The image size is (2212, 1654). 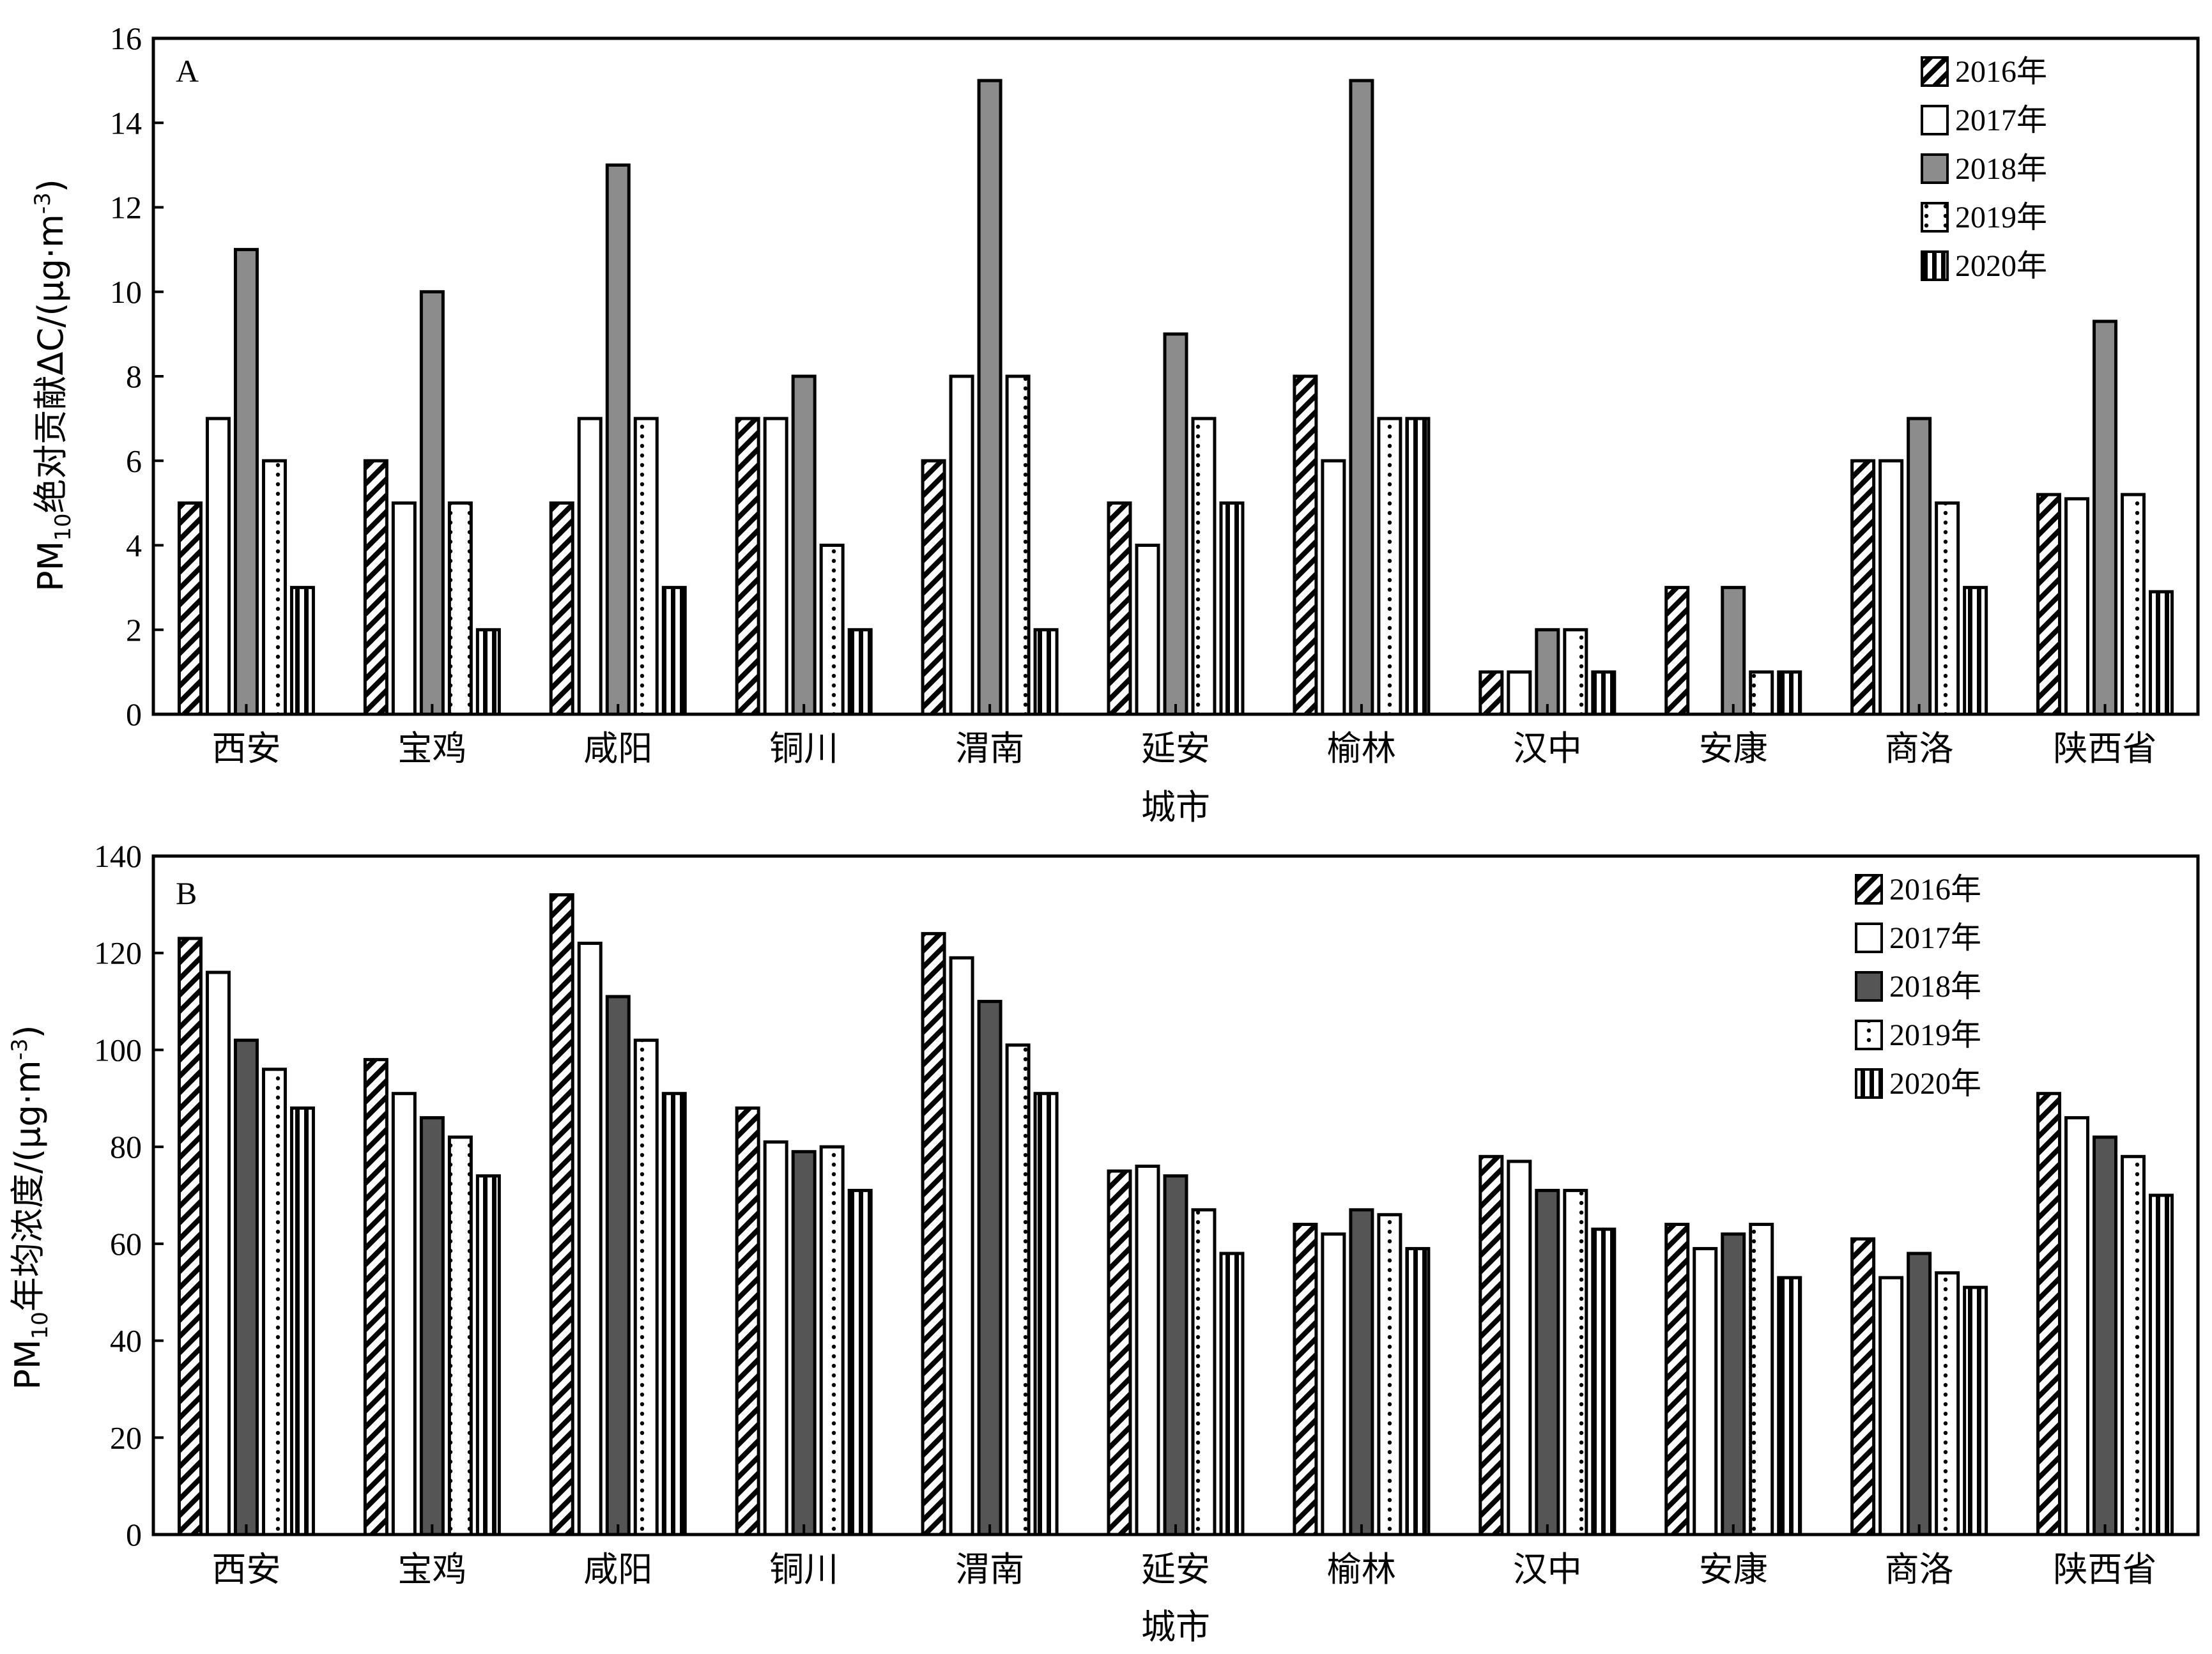 What do you see at coordinates (43, 203) in the screenshot?
I see `y-axis-title-superscript: -3` at bounding box center [43, 203].